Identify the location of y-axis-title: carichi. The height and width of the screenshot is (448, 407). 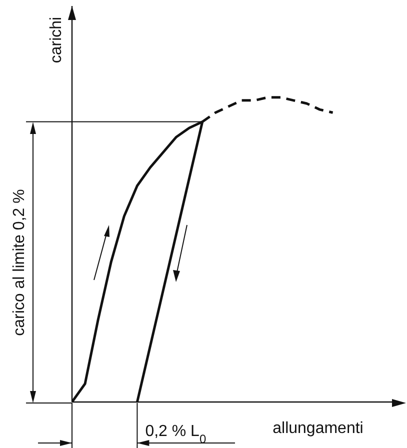
(56, 40).